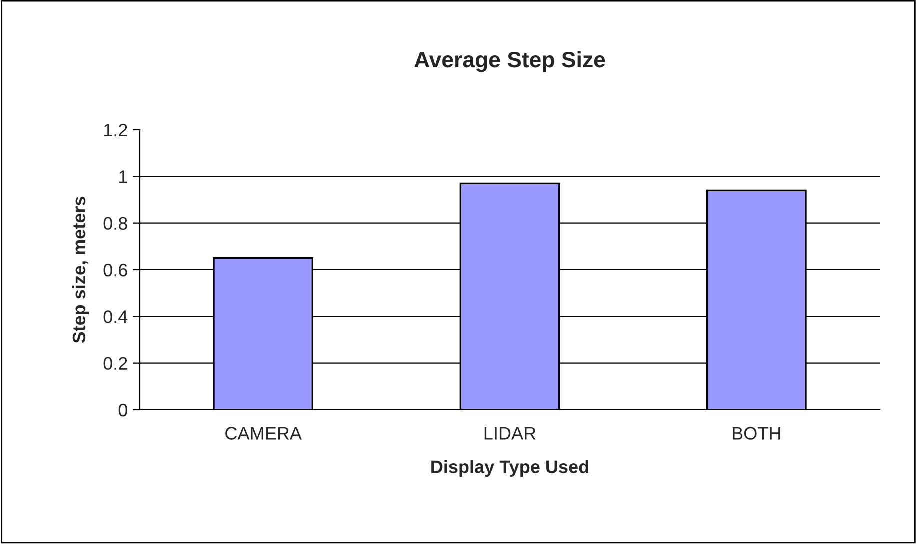 The height and width of the screenshot is (544, 917). What do you see at coordinates (510, 468) in the screenshot?
I see `x-axis-title: Display Type Used` at bounding box center [510, 468].